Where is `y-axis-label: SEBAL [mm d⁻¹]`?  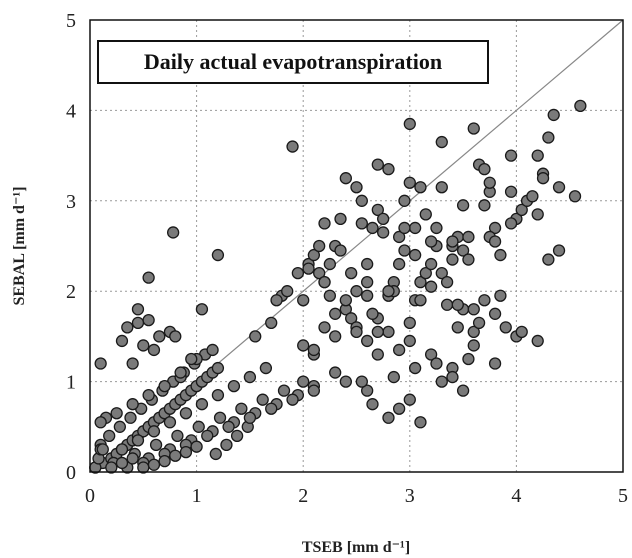
y-axis-label: SEBAL [mm d⁻¹] is located at coordinates (19, 245).